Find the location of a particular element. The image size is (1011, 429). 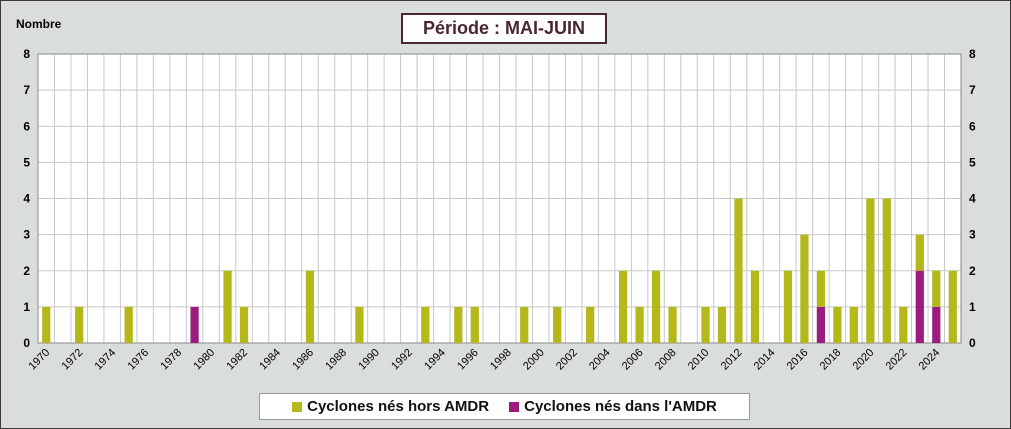

bar-hors-amdr-2012 is located at coordinates (738, 270).